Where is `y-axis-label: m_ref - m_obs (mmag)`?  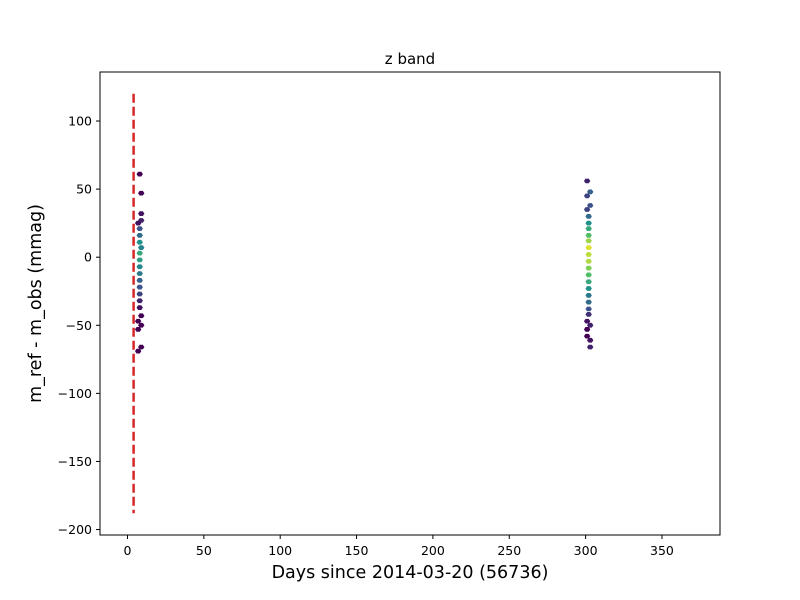
y-axis-label: m_ref - m_obs (mmag) is located at coordinates (36, 303).